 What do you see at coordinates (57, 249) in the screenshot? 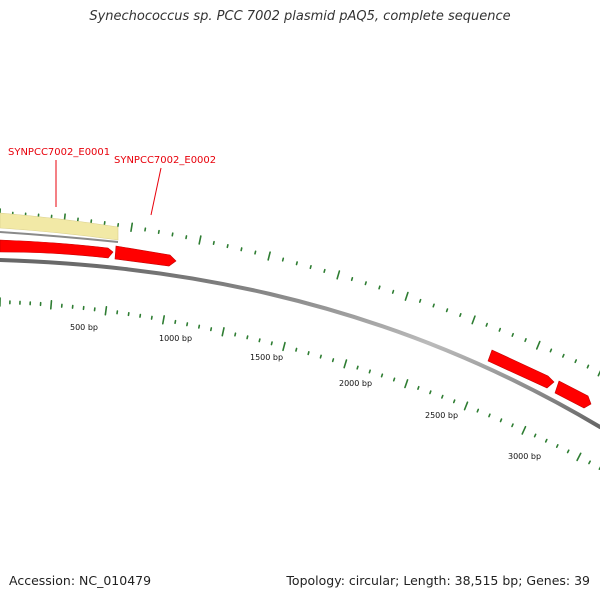
I see `gene-arrow-e0001` at bounding box center [57, 249].